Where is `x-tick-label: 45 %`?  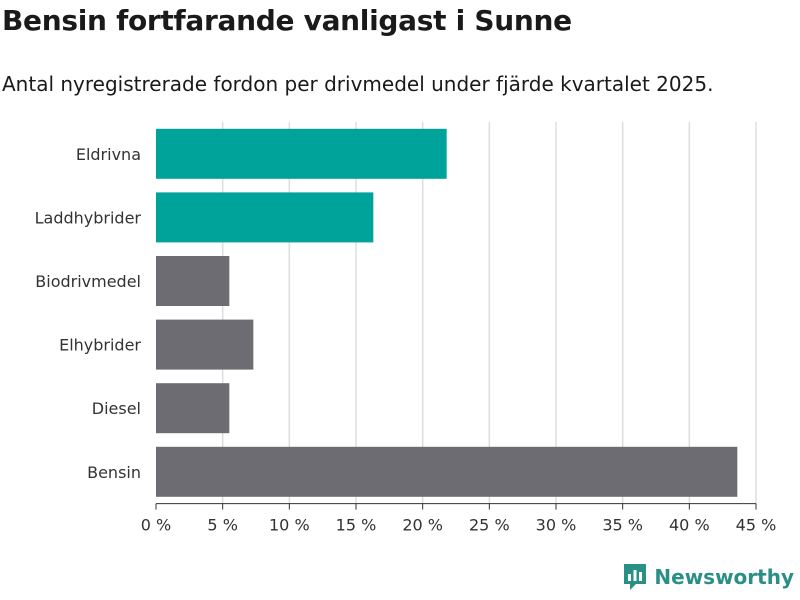 x-tick-label: 45 % is located at coordinates (756, 525).